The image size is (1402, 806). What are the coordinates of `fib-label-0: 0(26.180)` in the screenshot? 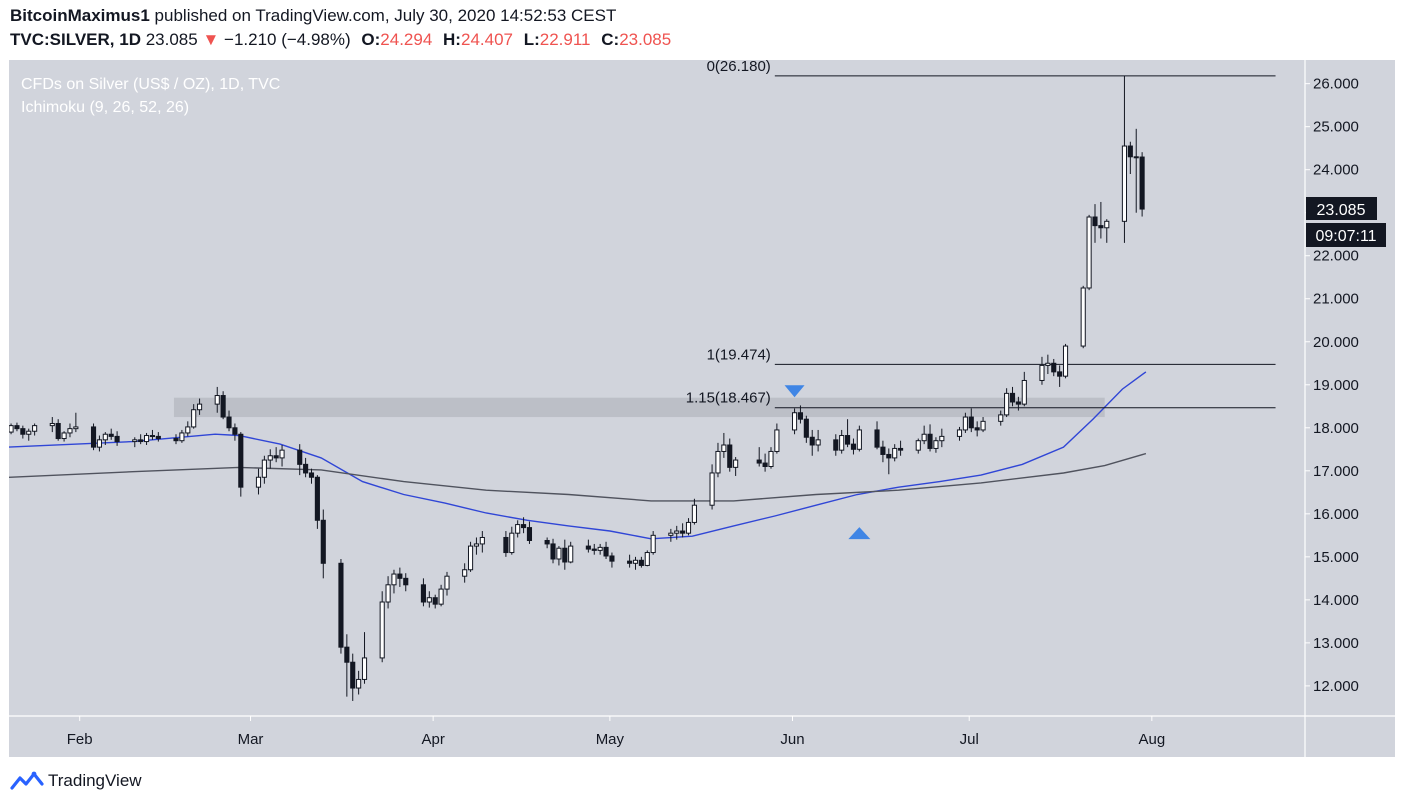 It's located at (739, 67).